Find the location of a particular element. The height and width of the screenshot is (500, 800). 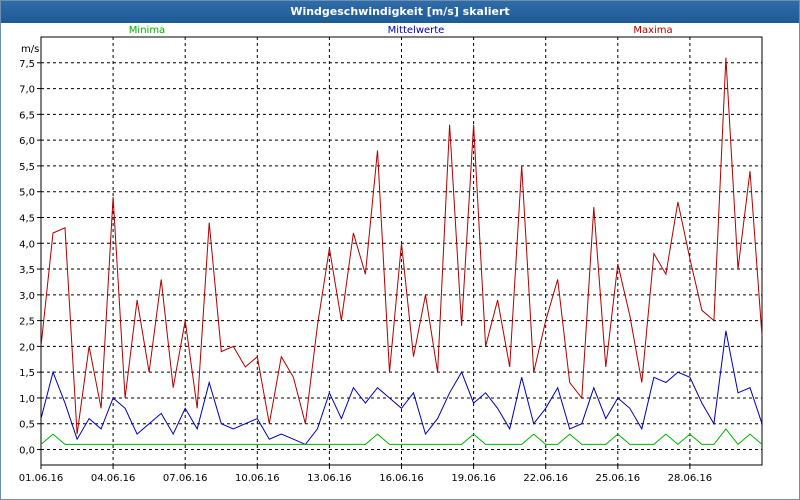

legend-entry-maxima: Maxima is located at coordinates (652, 30).